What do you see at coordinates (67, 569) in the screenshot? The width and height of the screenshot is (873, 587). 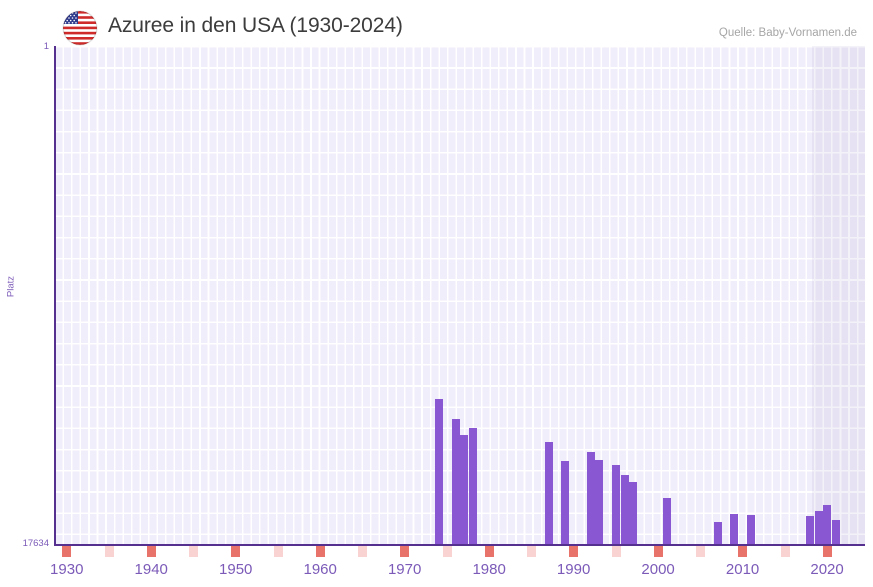 I see `x-axis-tick-label: 1930` at bounding box center [67, 569].